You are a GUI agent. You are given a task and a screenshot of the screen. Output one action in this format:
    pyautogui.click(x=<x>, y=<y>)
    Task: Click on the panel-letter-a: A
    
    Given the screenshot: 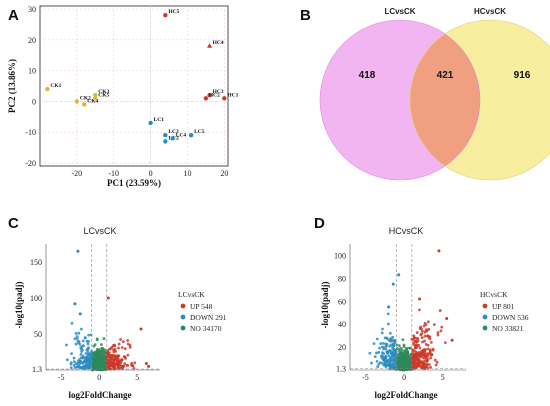 What is the action you would take?
    pyautogui.click(x=13, y=15)
    